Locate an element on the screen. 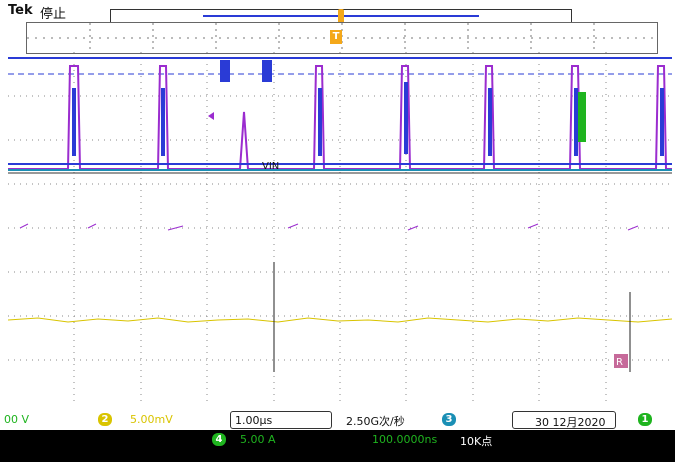  ch2-noise-trace is located at coordinates (340, 320).